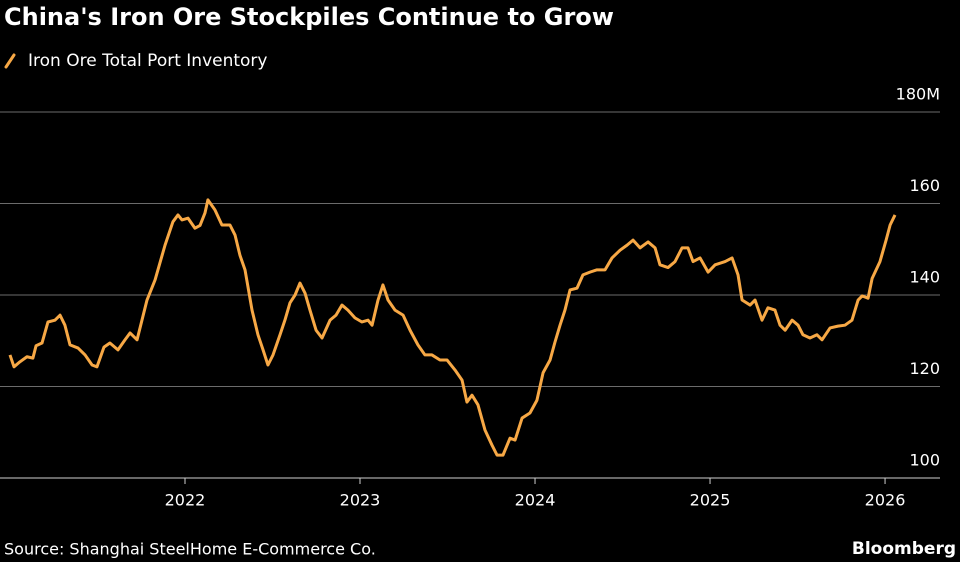  What do you see at coordinates (360, 500) in the screenshot?
I see `x-tick-label: 2023` at bounding box center [360, 500].